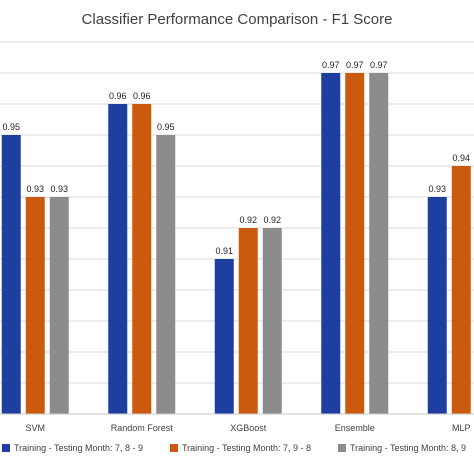  What do you see at coordinates (78, 448) in the screenshot?
I see `legend-label: Training - Testing Month: 7, 8 - 9` at bounding box center [78, 448].